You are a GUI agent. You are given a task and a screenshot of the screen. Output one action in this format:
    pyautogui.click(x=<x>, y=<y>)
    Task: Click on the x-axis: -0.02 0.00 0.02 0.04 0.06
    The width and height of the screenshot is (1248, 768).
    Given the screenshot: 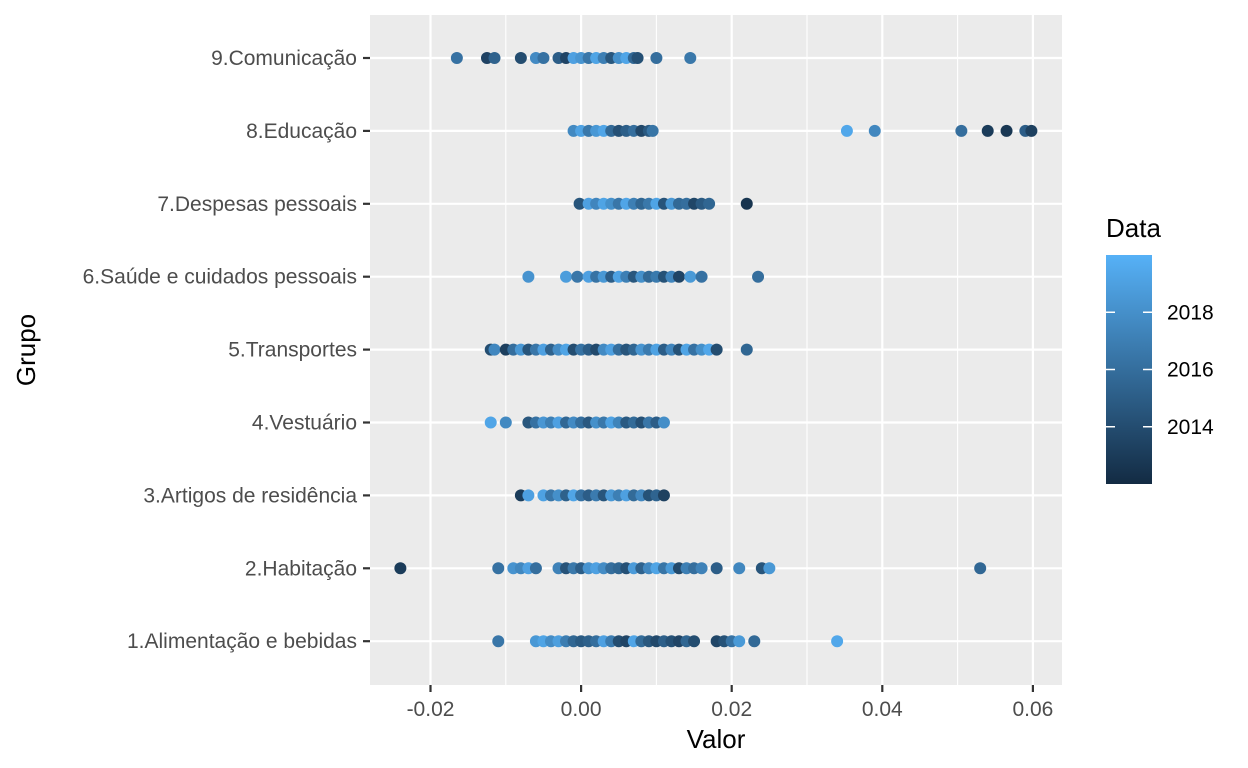 What is the action you would take?
    pyautogui.click(x=730, y=703)
    